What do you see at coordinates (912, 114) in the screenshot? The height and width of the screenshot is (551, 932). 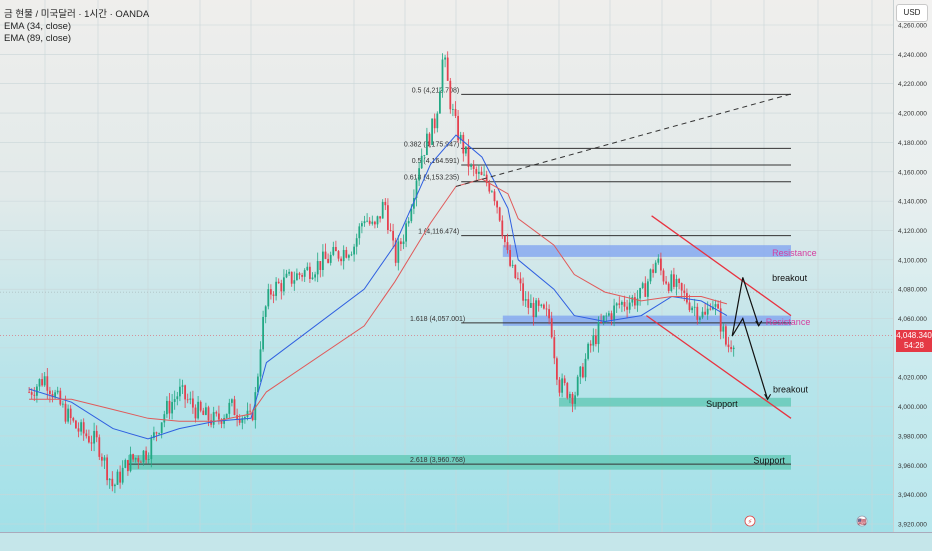 I see `price-tick-label: 4,200.000` at bounding box center [912, 114].